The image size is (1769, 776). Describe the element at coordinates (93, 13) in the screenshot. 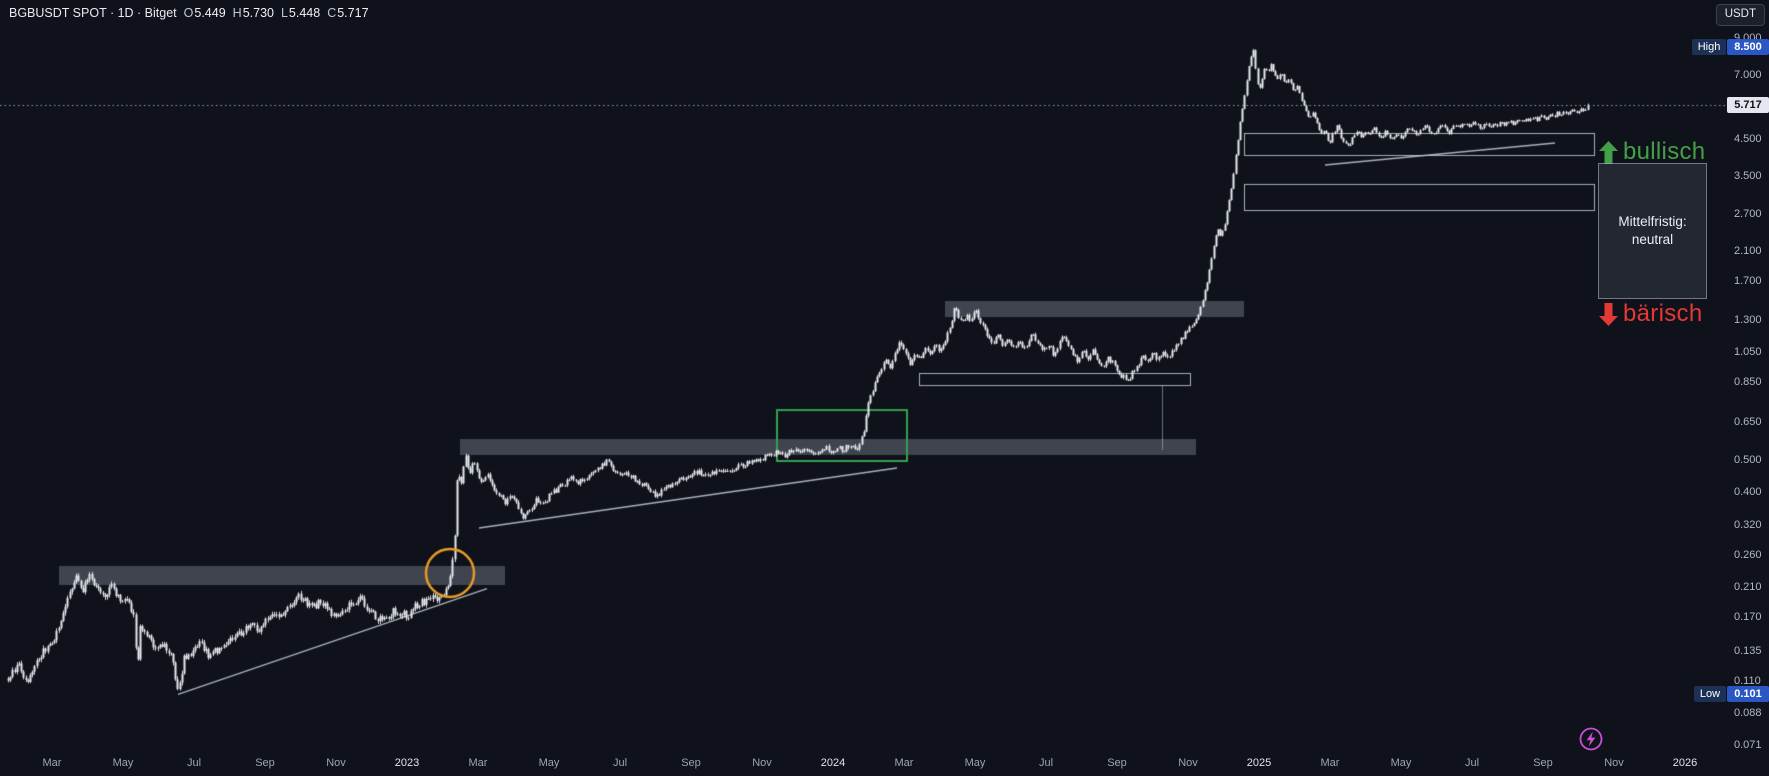

I see `symbol-title: BGBUSDT SPOT · 1D · Bitget` at that location.